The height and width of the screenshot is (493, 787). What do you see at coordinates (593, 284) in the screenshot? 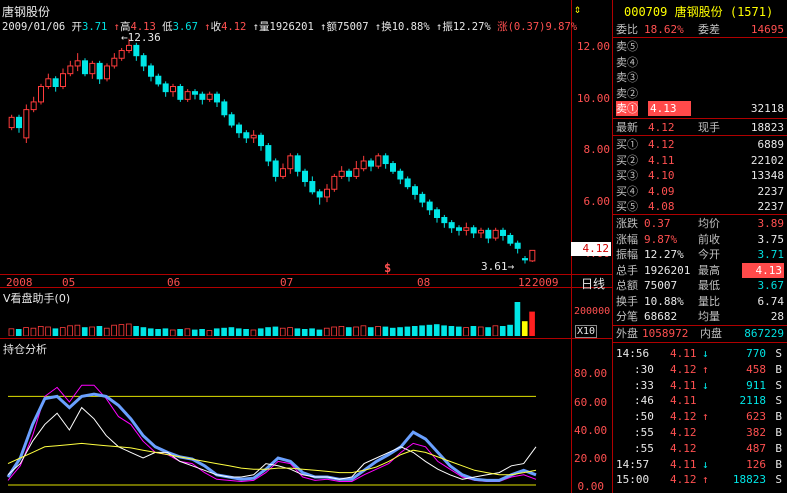
I see `period-label: 日线` at bounding box center [593, 284].